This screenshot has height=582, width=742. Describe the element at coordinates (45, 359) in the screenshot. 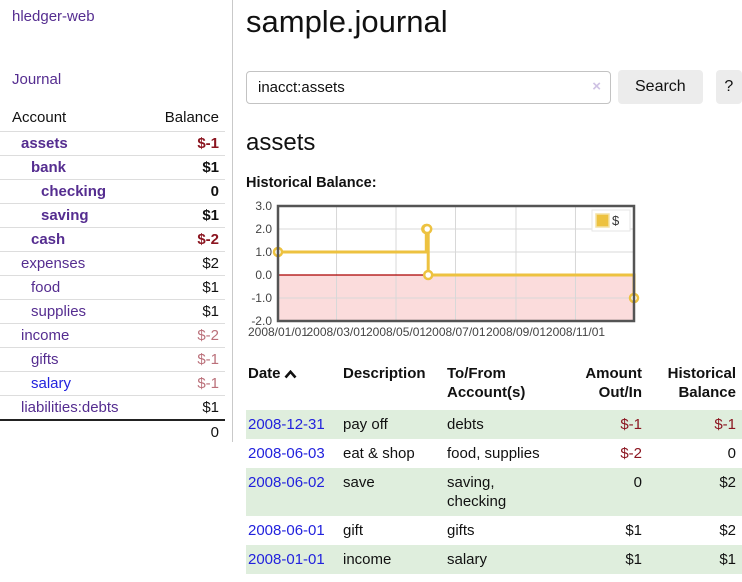

I see `account-link: gifts` at that location.